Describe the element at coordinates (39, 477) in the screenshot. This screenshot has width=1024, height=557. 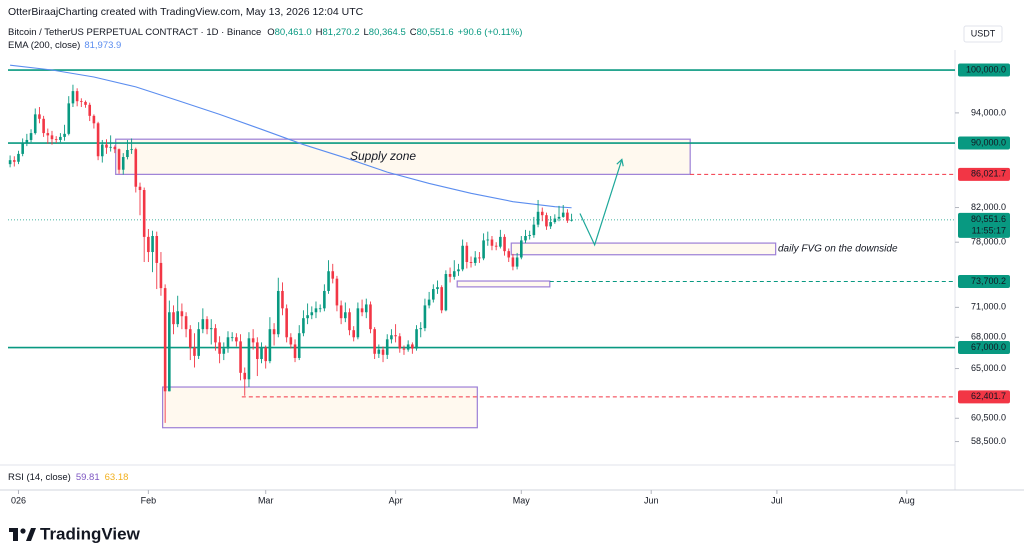
I see `rsi-name: RSI (14, close)` at that location.